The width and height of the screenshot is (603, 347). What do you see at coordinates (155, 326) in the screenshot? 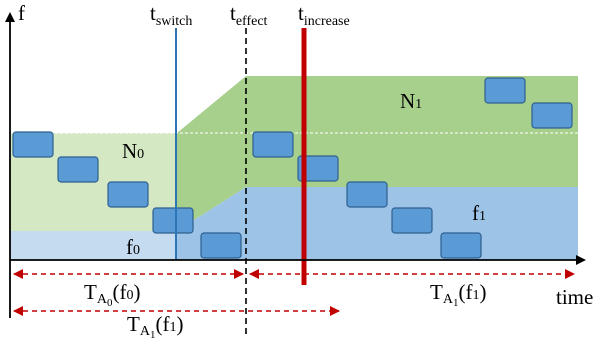
I see `interval-ta1-bottom-label: TA1(f1)` at bounding box center [155, 326].